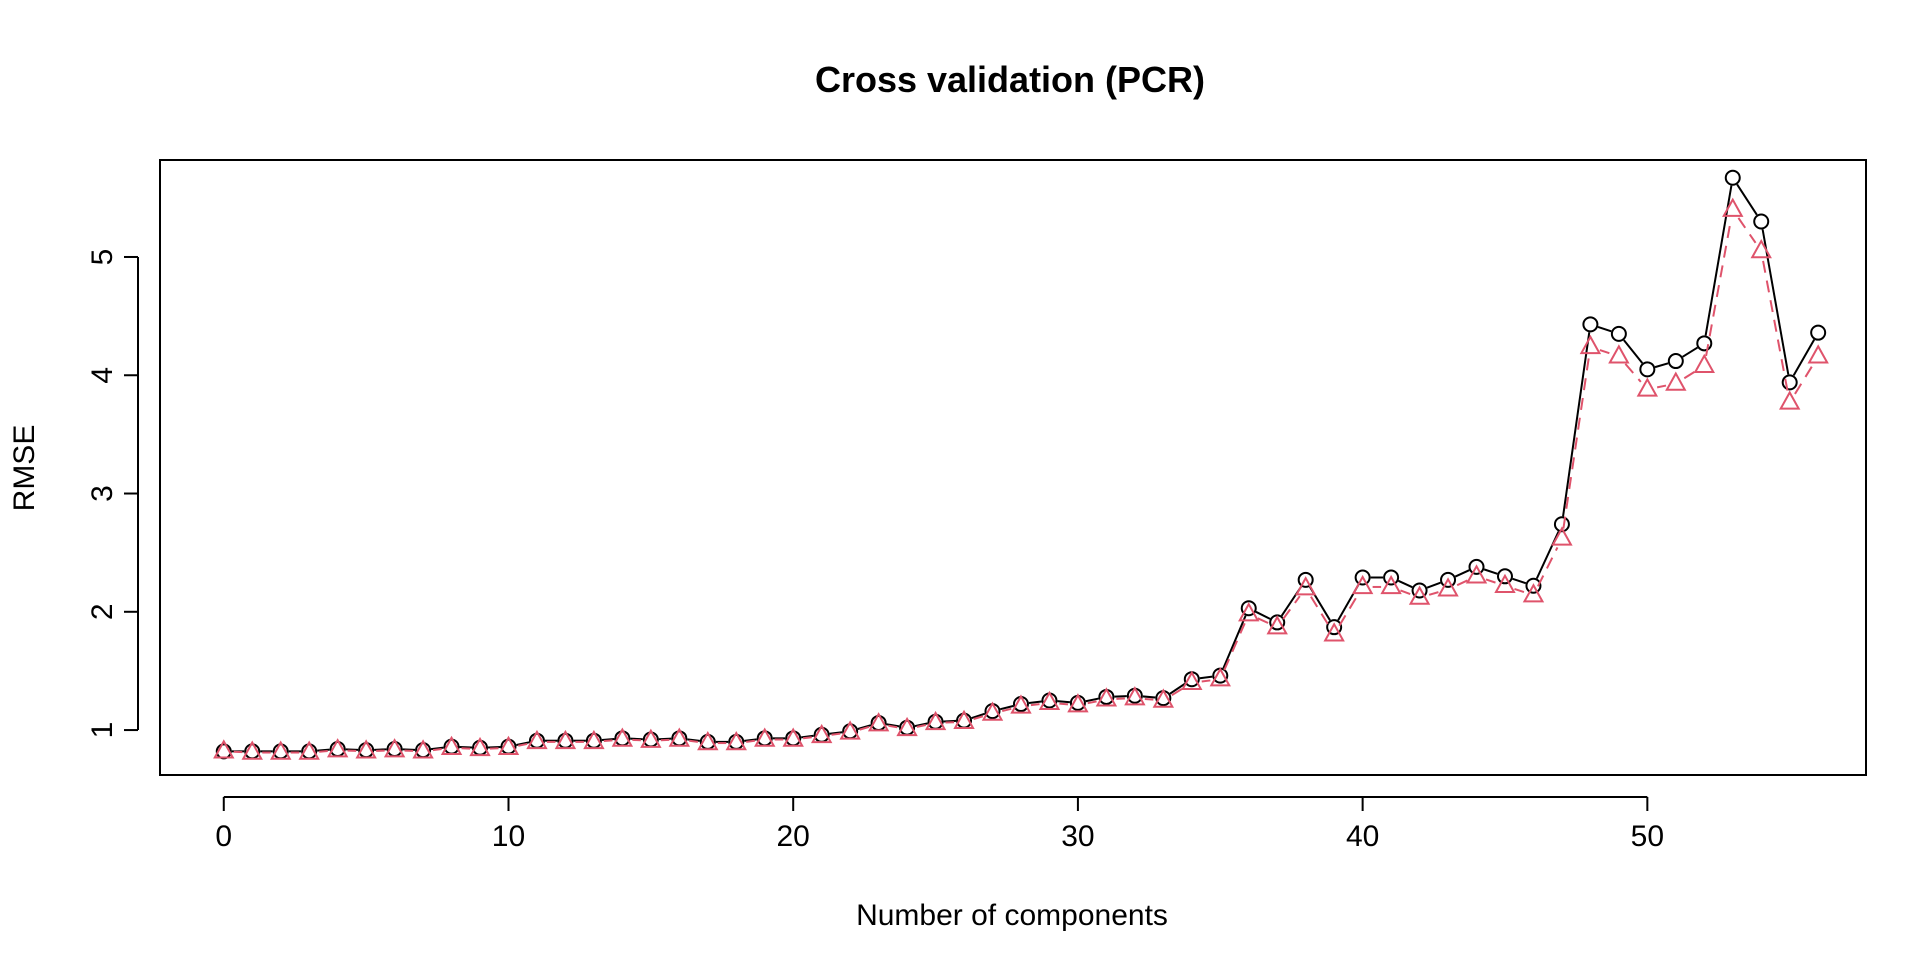  Describe the element at coordinates (223, 836) in the screenshot. I see `x-tick-label: 0` at that location.